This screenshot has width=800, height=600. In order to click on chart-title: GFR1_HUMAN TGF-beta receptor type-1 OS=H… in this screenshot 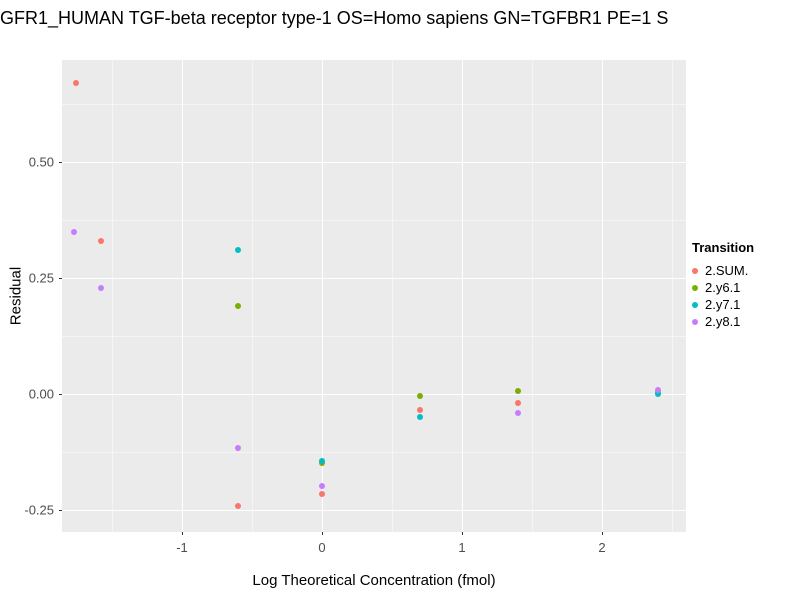, I will do `click(334, 18)`.